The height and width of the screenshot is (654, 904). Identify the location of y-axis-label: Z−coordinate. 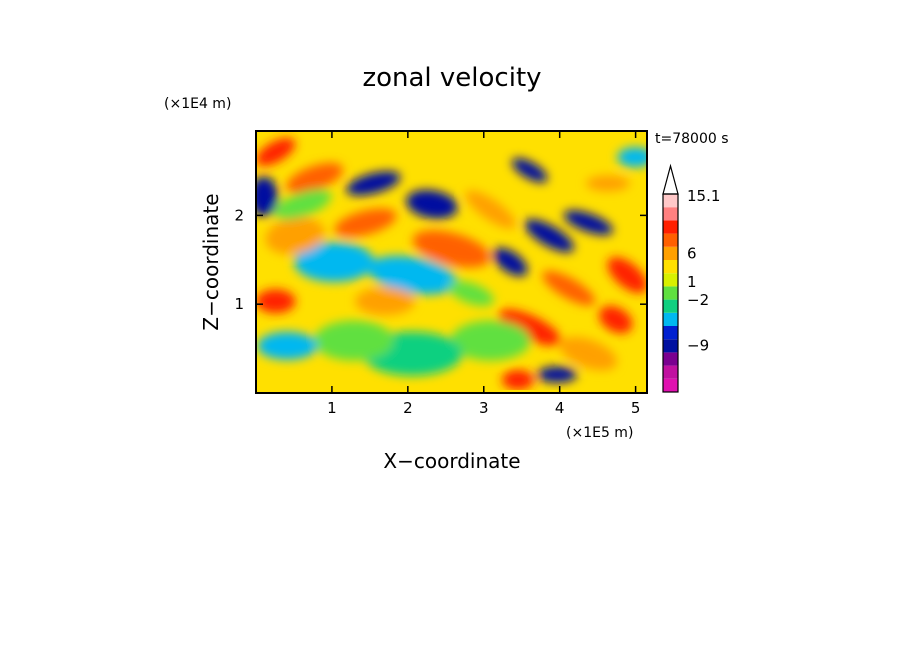
(211, 261).